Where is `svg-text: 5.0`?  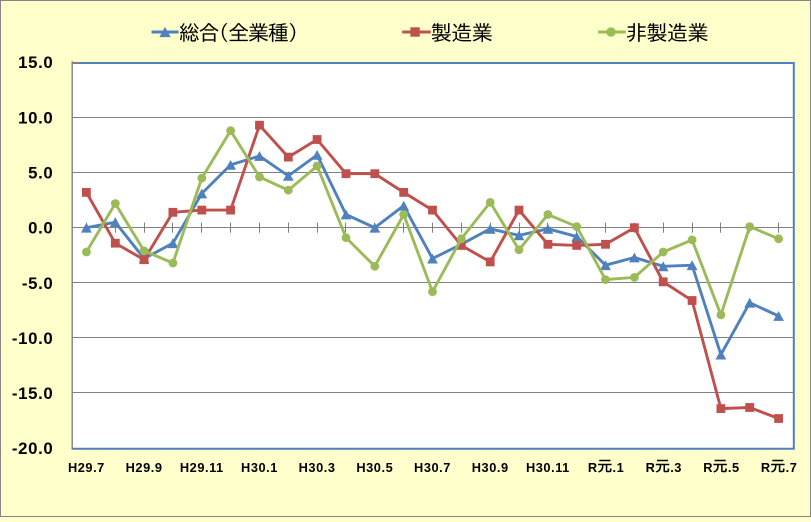
svg-text: 5.0 is located at coordinates (40, 173).